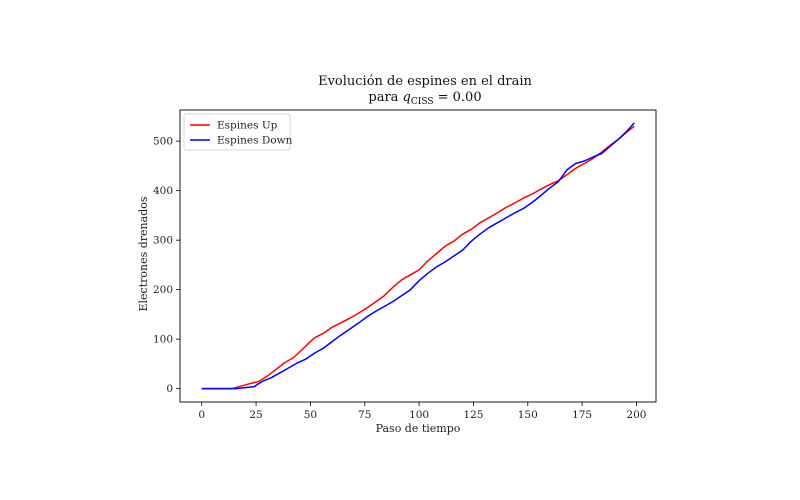 The height and width of the screenshot is (500, 800). I want to click on y-tick-label: 500, so click(163, 142).